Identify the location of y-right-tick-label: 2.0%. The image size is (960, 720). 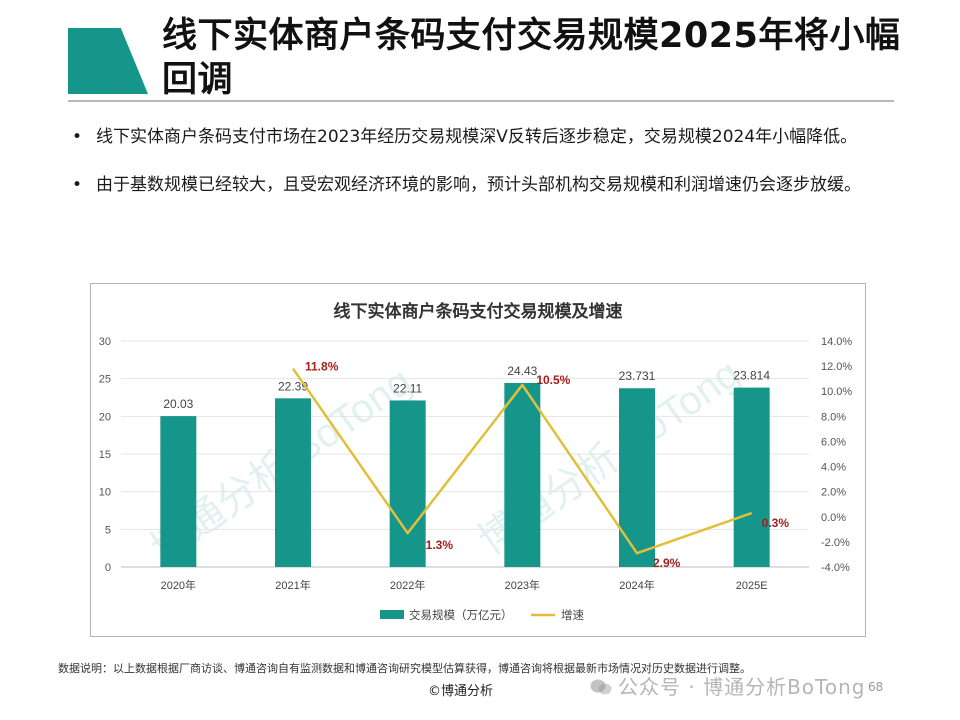
(833, 493).